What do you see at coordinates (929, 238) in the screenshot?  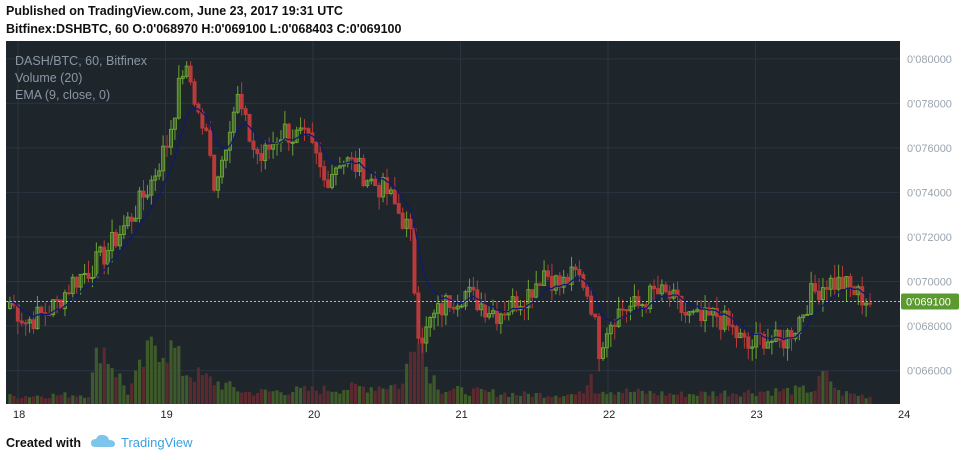 I see `y-tick-label: 0'072000` at bounding box center [929, 238].